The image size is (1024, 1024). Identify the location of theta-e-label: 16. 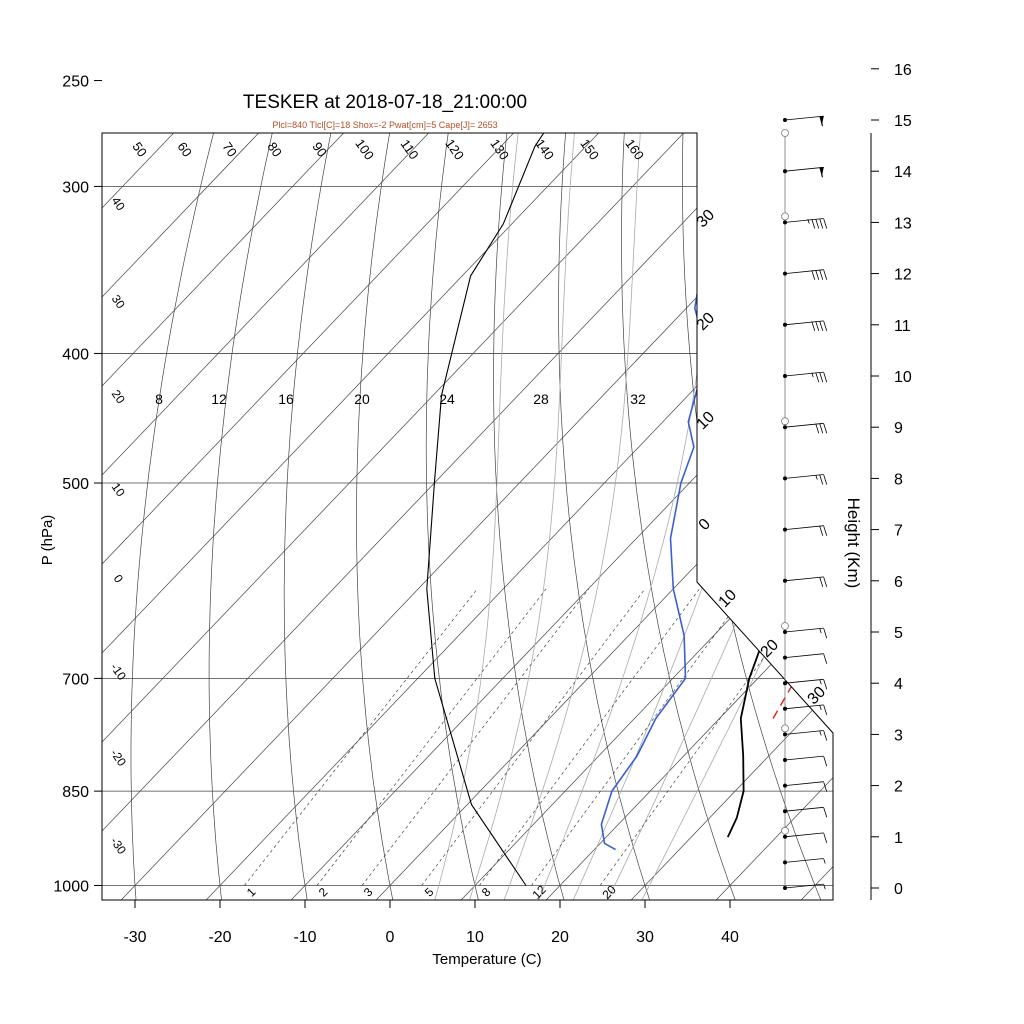
(286, 399).